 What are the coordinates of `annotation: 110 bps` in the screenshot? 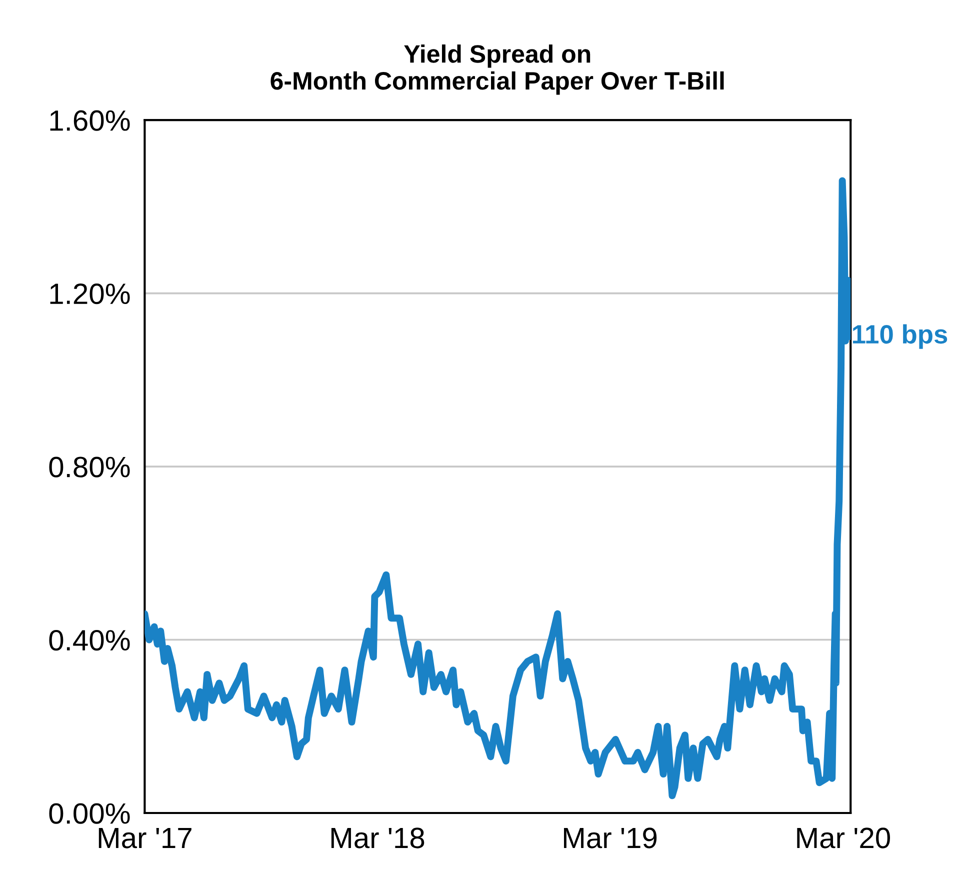 It's located at (900, 336).